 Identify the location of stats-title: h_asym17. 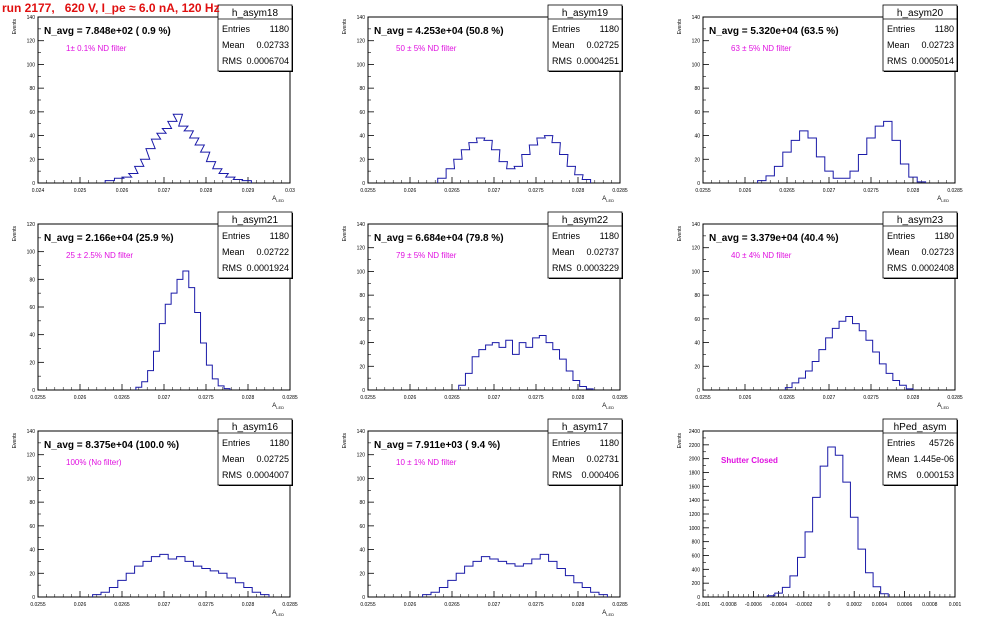
(585, 427).